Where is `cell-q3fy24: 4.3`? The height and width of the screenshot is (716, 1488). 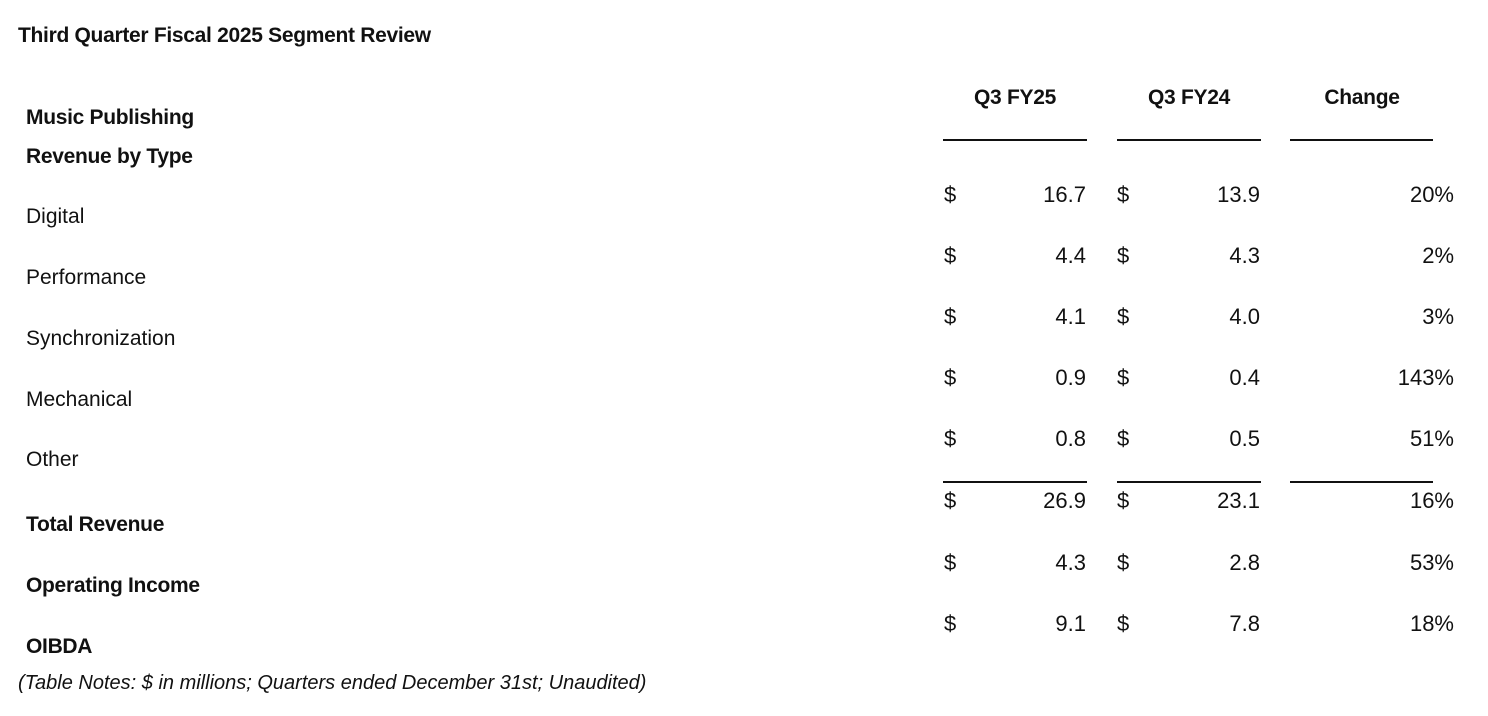
cell-q3fy24: 4.3 is located at coordinates (1244, 255).